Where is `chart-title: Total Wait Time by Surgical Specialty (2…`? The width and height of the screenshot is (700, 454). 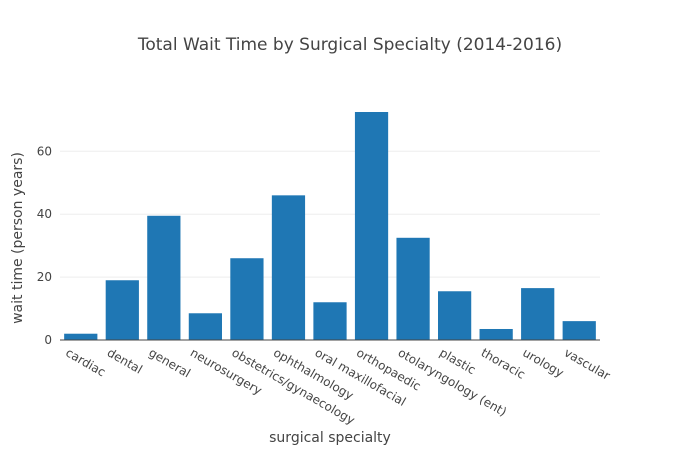 chart-title: Total Wait Time by Surgical Specialty (2… is located at coordinates (349, 45).